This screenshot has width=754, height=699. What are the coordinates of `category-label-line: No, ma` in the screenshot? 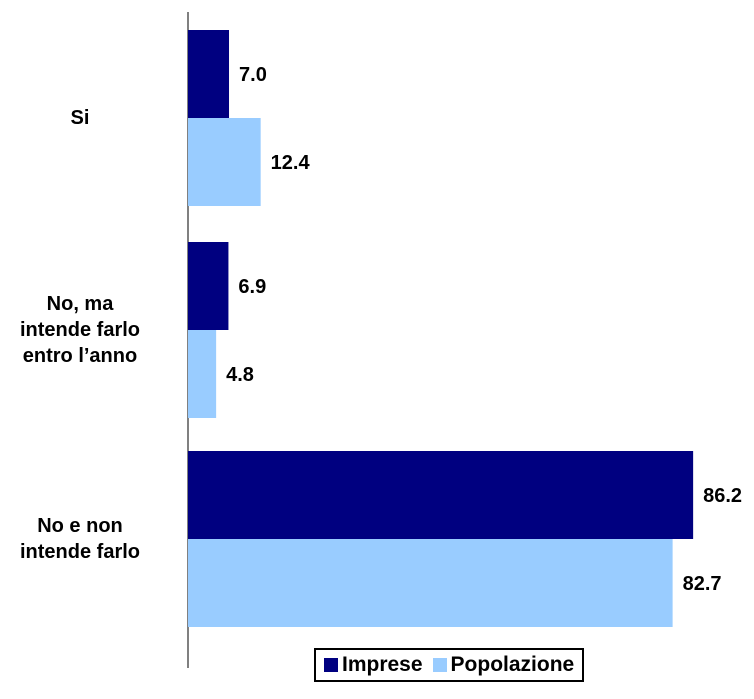 It's located at (80, 304).